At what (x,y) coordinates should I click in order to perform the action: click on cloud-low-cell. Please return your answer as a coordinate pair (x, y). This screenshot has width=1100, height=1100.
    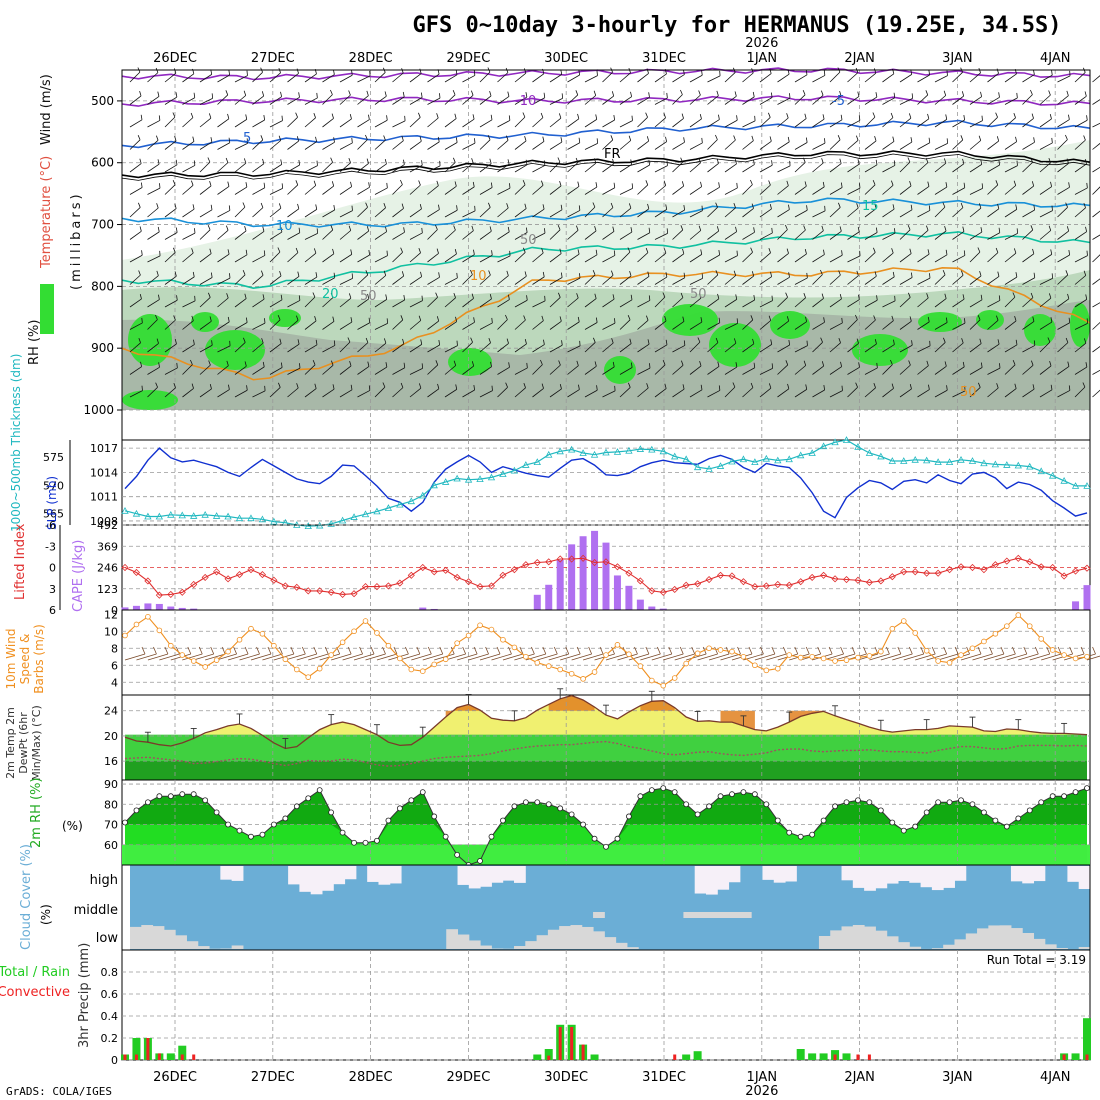
    Looking at the image, I should click on (824, 942).